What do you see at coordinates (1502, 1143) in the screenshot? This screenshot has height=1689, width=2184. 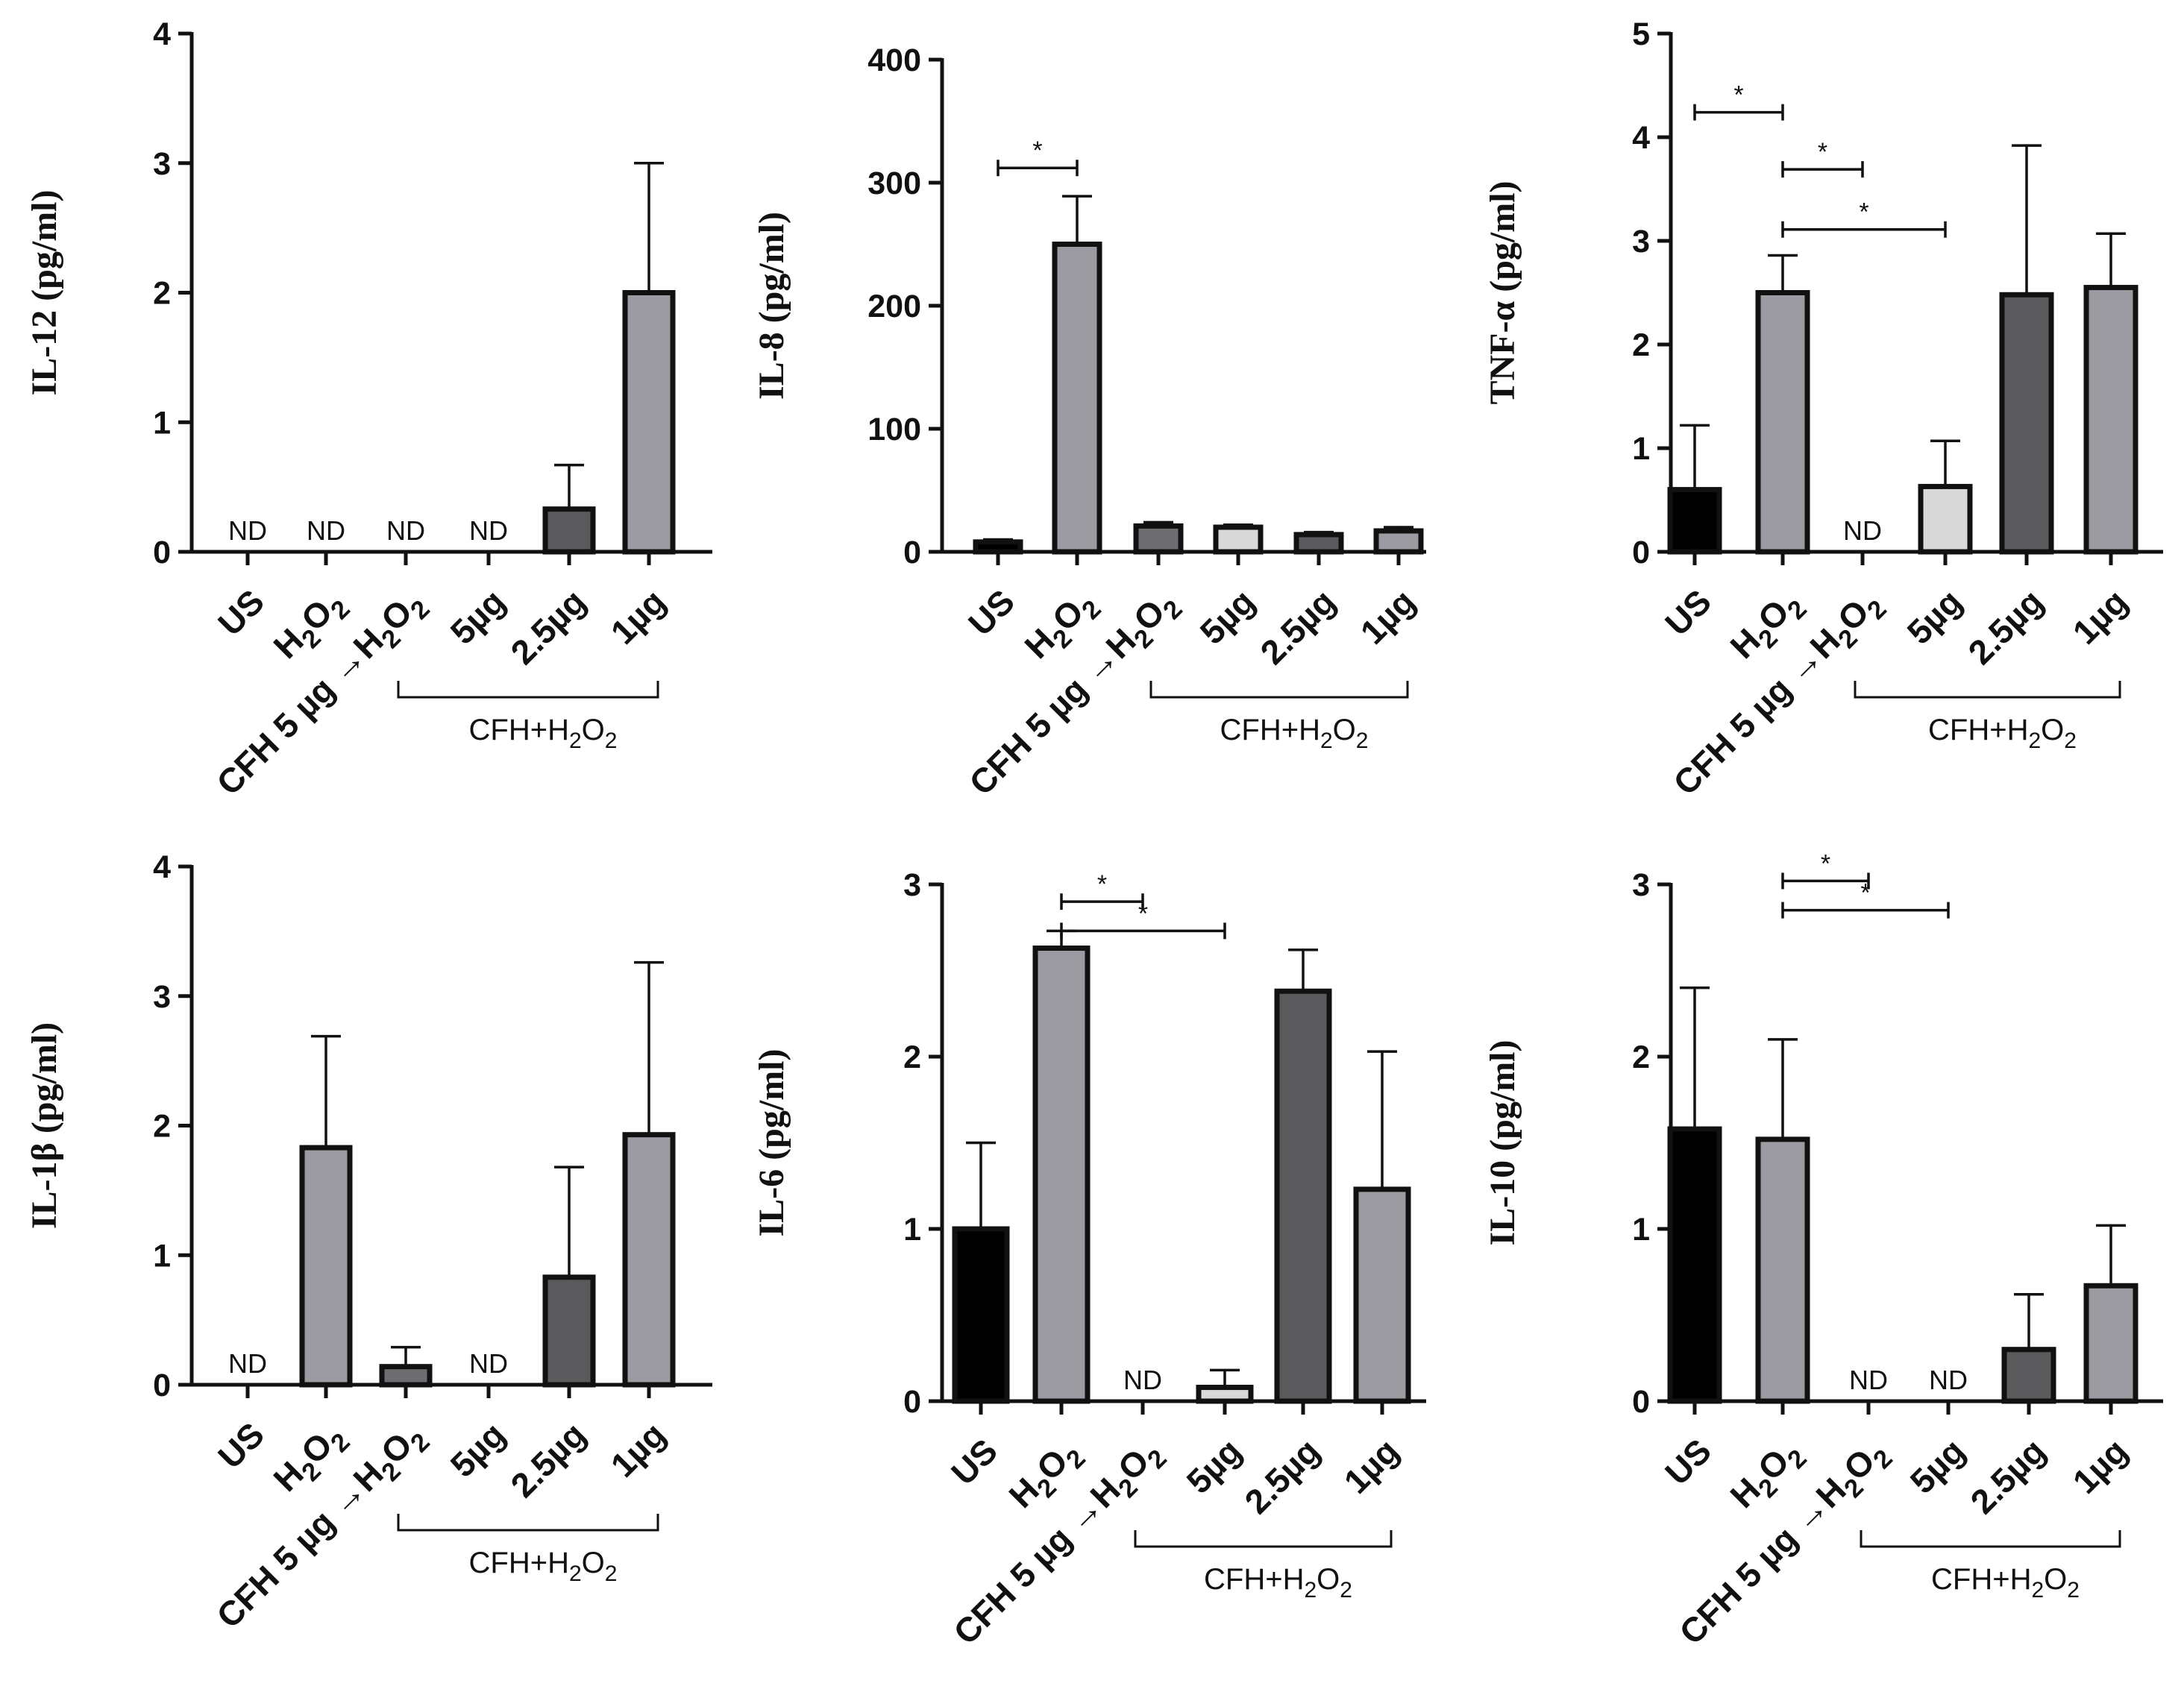 I see `y-axis-label: IL-10 (pg/ml)` at bounding box center [1502, 1143].